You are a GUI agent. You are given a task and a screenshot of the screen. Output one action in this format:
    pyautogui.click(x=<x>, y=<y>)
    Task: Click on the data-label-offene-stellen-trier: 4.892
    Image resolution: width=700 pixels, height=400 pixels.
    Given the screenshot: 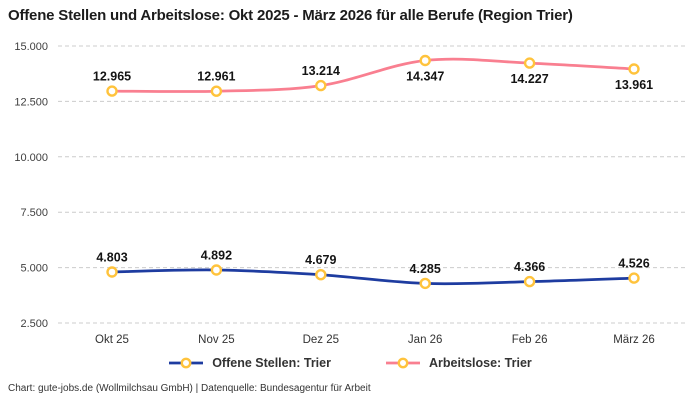 What is the action you would take?
    pyautogui.click(x=216, y=256)
    